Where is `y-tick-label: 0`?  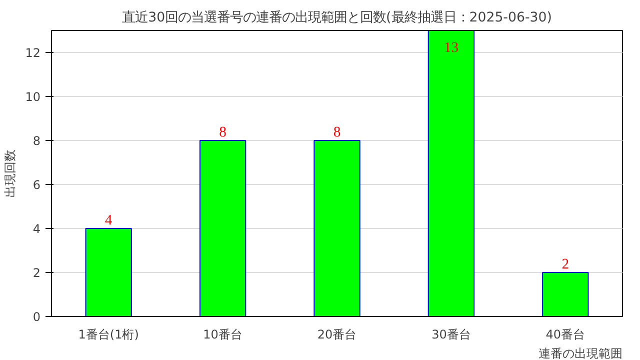 y-tick-label: 0 is located at coordinates (36, 317).